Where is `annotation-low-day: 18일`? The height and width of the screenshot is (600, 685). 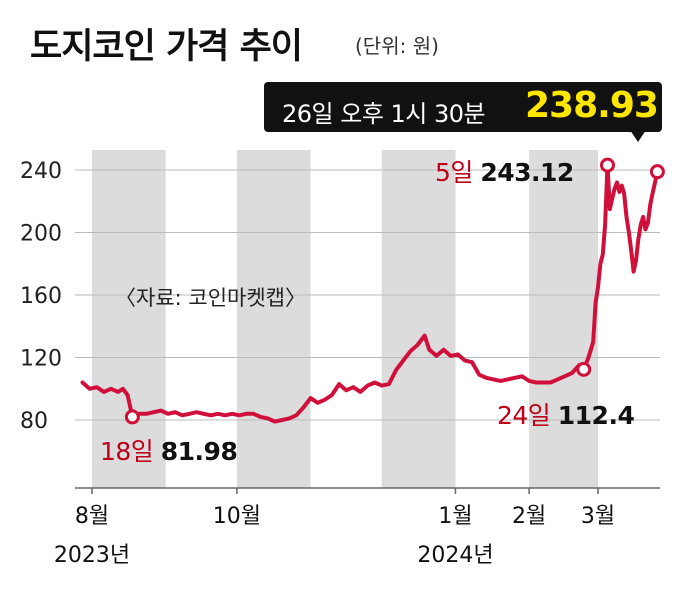
annotation-low-day: 18일 is located at coordinates (127, 451).